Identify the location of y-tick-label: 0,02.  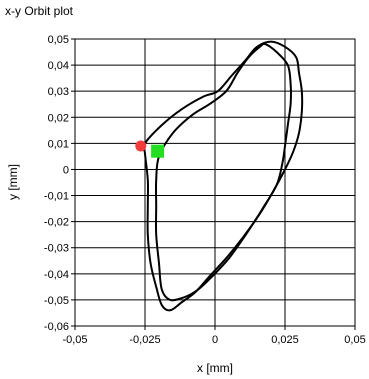
(58, 118).